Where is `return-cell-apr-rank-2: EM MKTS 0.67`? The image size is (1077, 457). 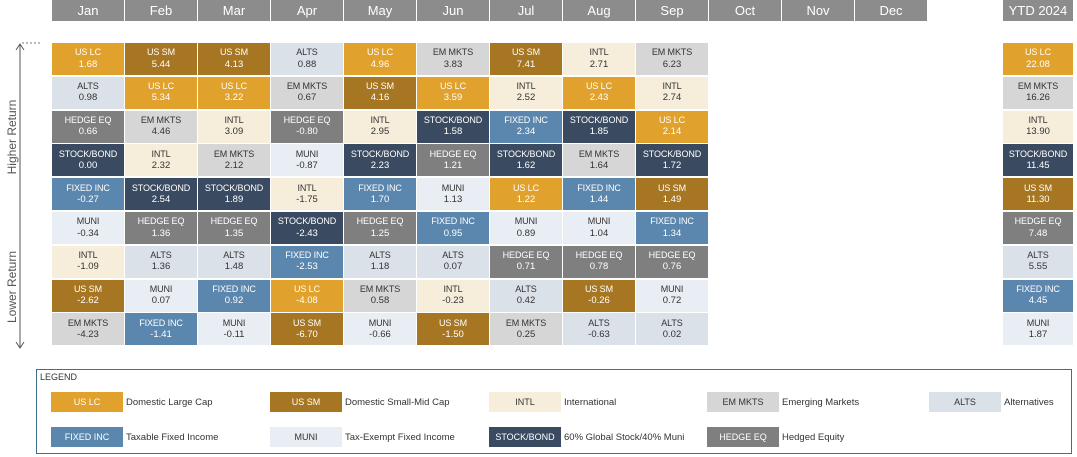 return-cell-apr-rank-2: EM MKTS 0.67 is located at coordinates (307, 92).